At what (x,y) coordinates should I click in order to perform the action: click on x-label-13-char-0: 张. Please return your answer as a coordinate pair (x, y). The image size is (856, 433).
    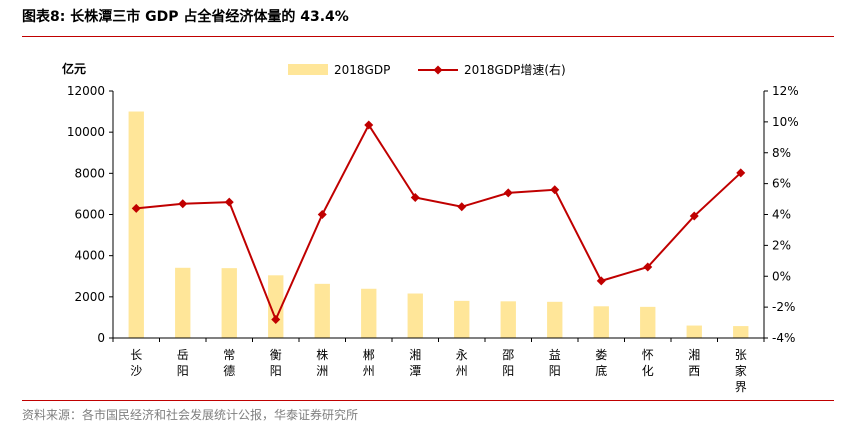
    Looking at the image, I should click on (741, 355).